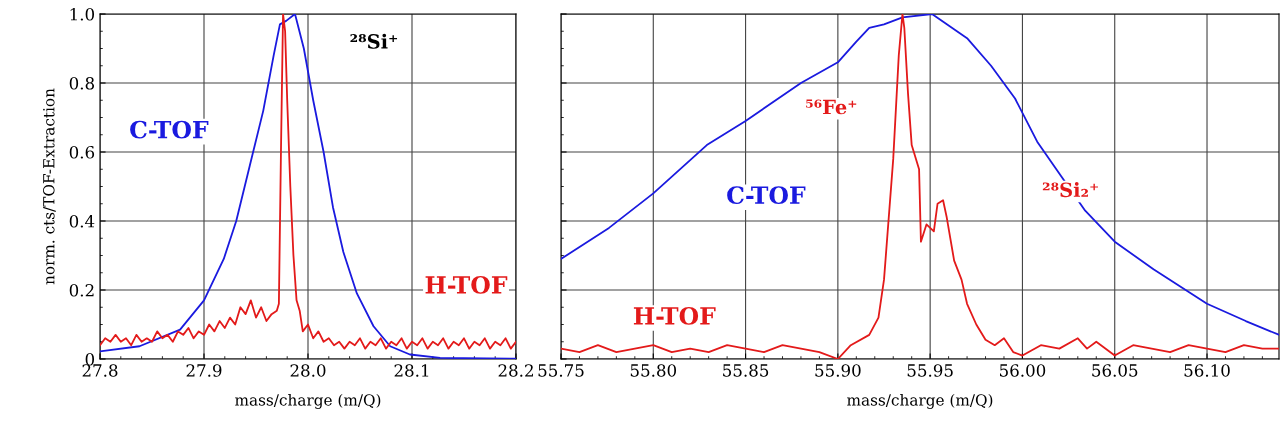  Describe the element at coordinates (411, 370) in the screenshot. I see `x-tick-label: 28.1` at that location.